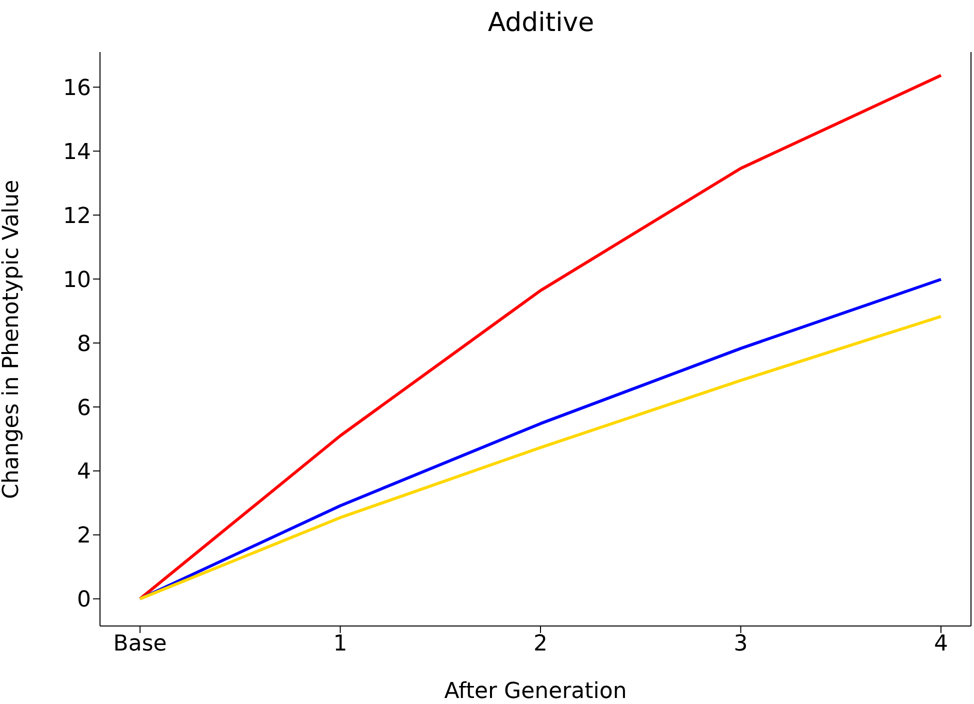 This screenshot has width=974, height=704. What do you see at coordinates (140, 644) in the screenshot?
I see `x-tick-label: Base` at bounding box center [140, 644].